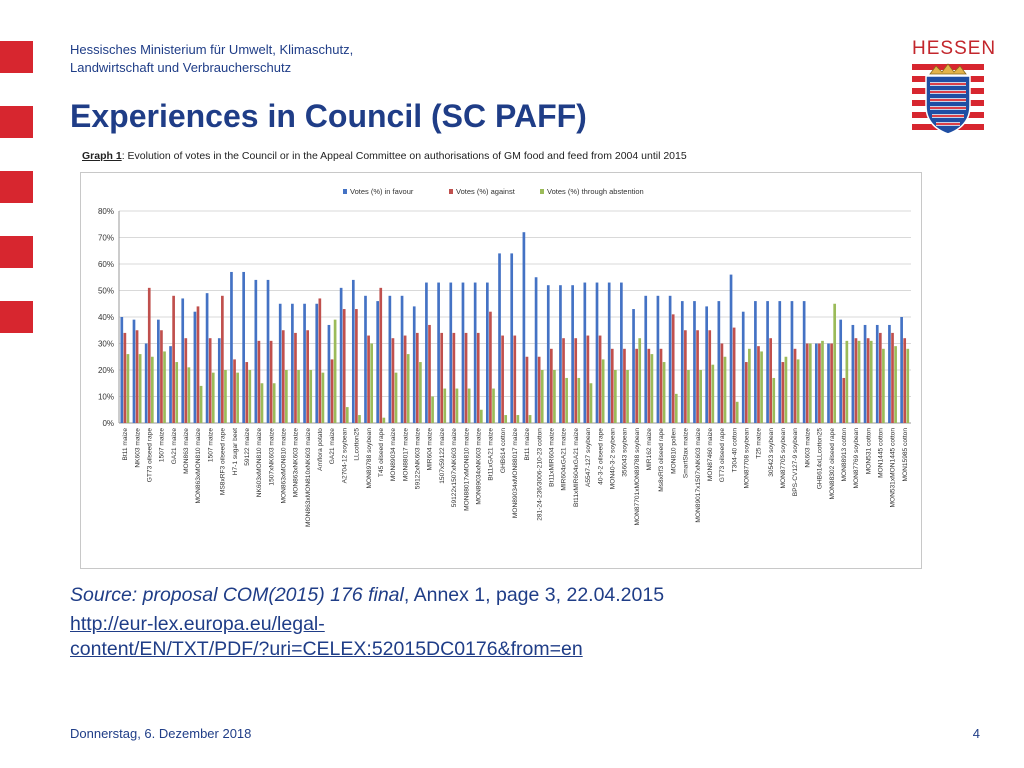  I want to click on x-tick-label: Bt11 maize, so click(125, 444).